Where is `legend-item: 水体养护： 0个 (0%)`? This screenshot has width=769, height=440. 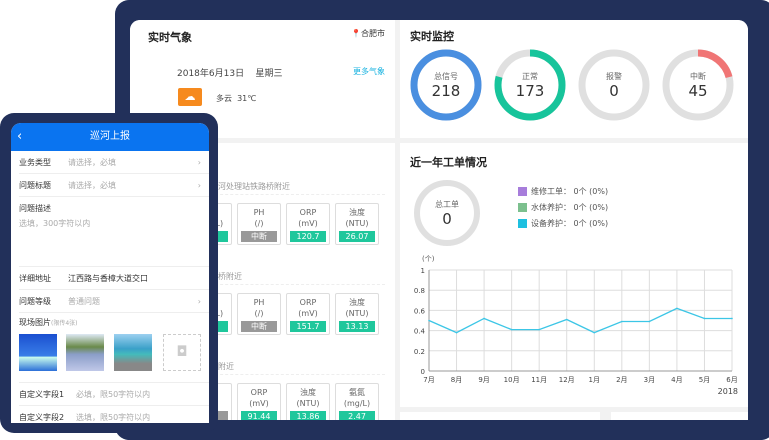
legend-item: 水体养护： 0个 (0%) is located at coordinates (563, 207).